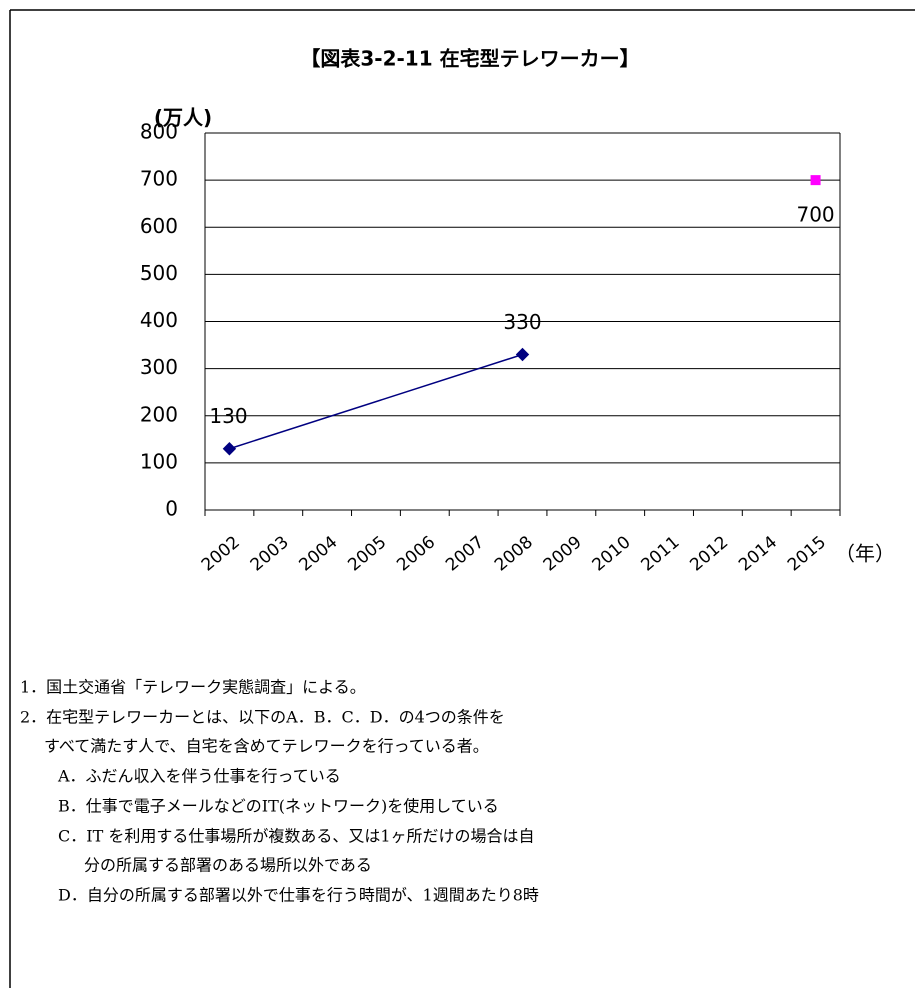 The width and height of the screenshot is (915, 992). Describe the element at coordinates (469, 59) in the screenshot. I see `chart-title: 【図表3-2-11 在宅型テレワーカー】` at that location.